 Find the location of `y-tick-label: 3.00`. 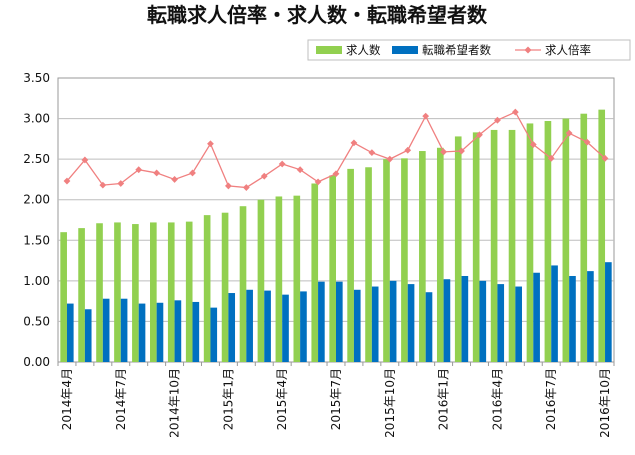

y-tick-label: 3.00 is located at coordinates (36, 119).